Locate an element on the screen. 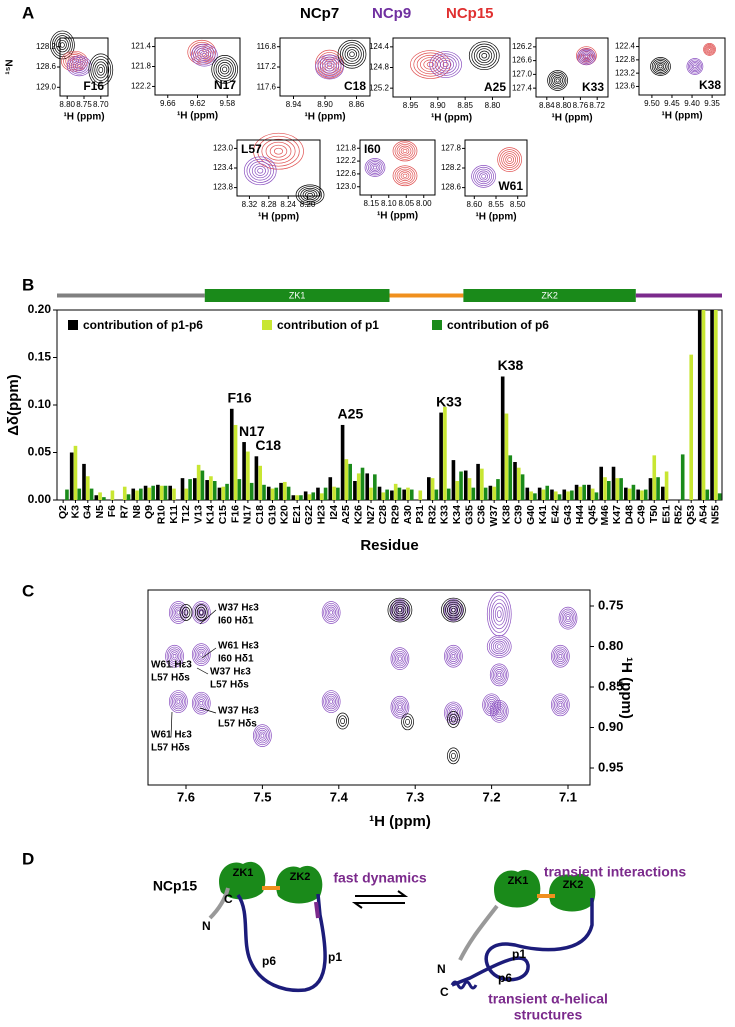 Image resolution: width=735 pixels, height=1027 pixels. terminus-label: N is located at coordinates (441, 969).